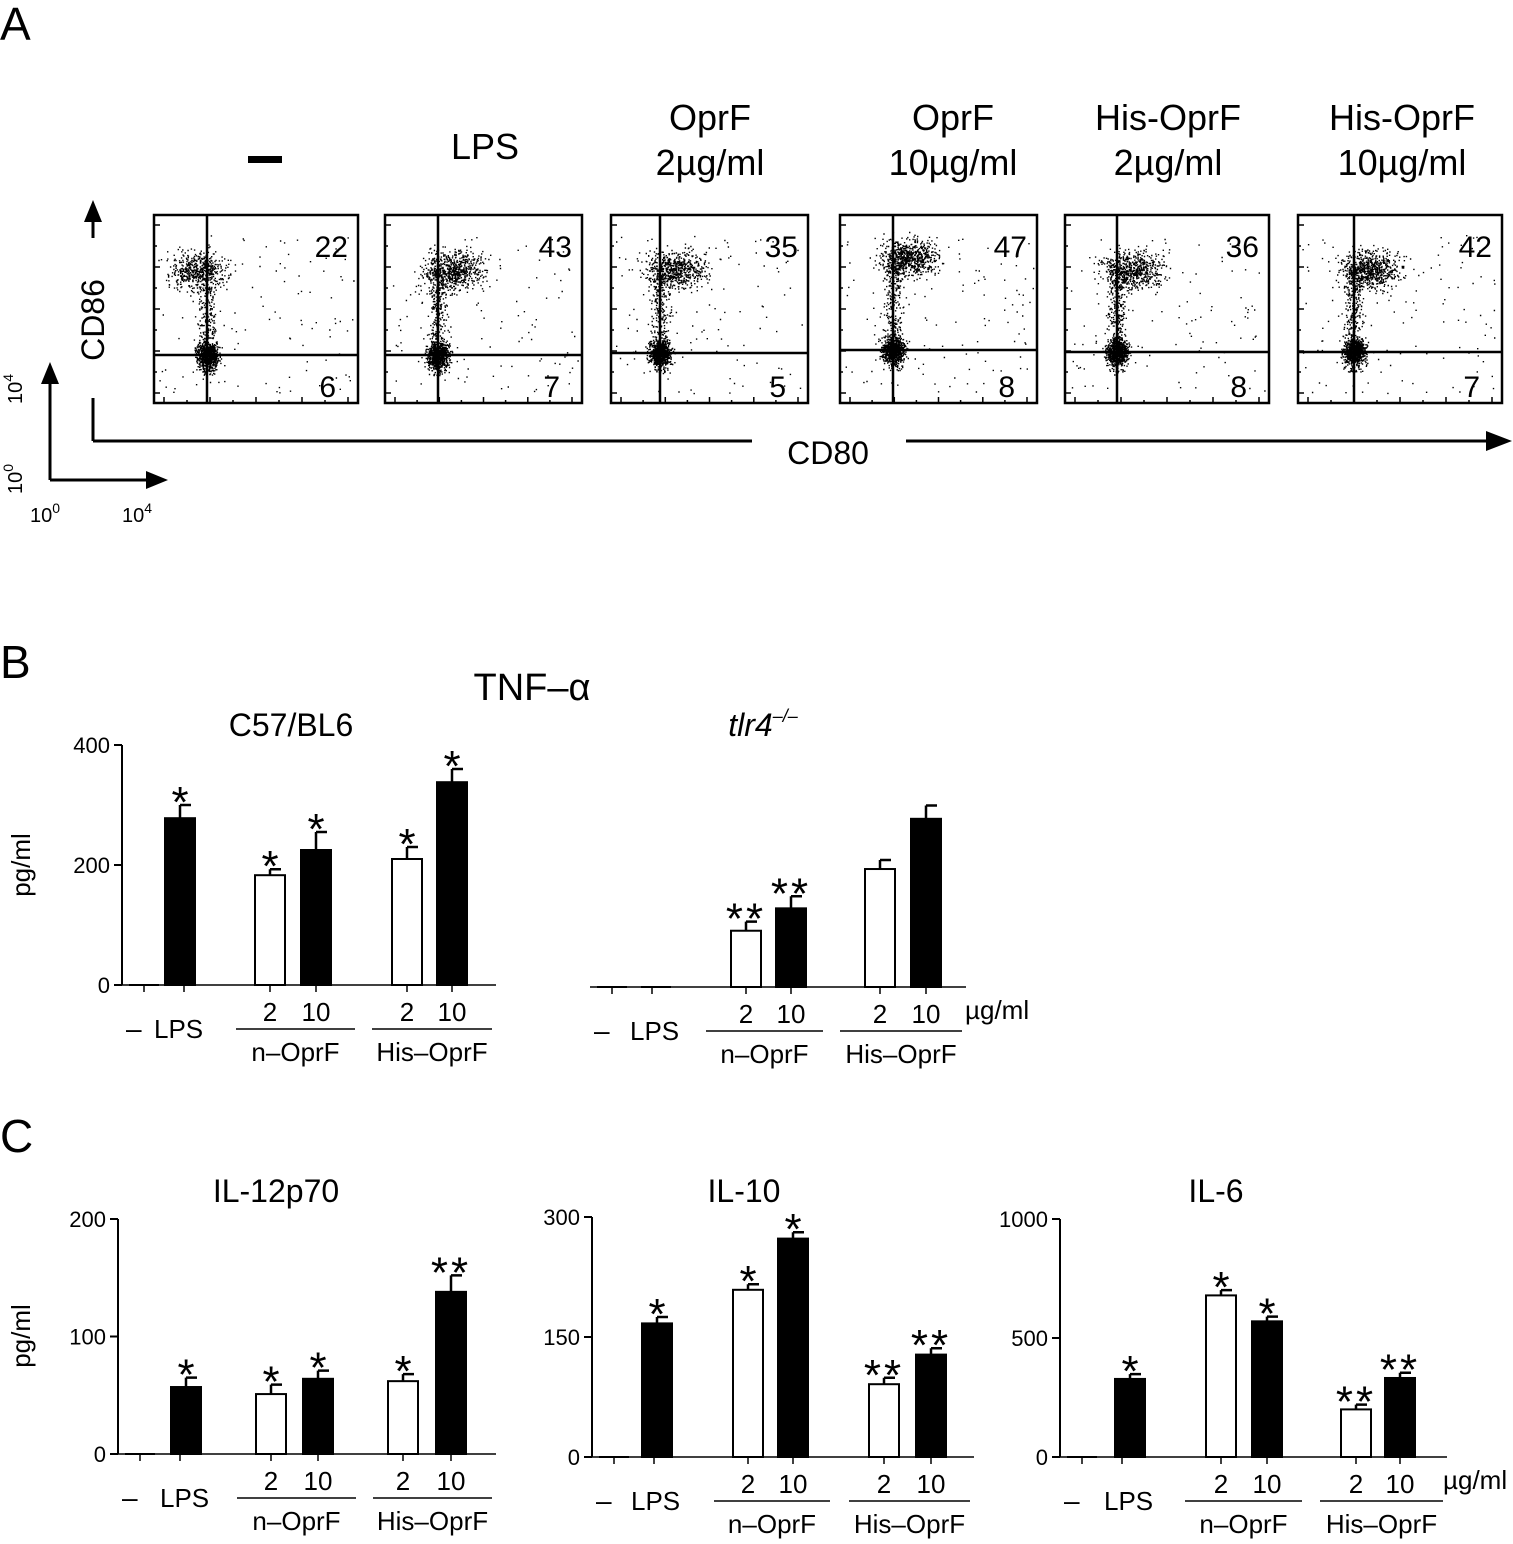 The width and height of the screenshot is (1513, 1544). Describe the element at coordinates (1475, 247) in the screenshot. I see `upper-right-percentage: 42` at that location.